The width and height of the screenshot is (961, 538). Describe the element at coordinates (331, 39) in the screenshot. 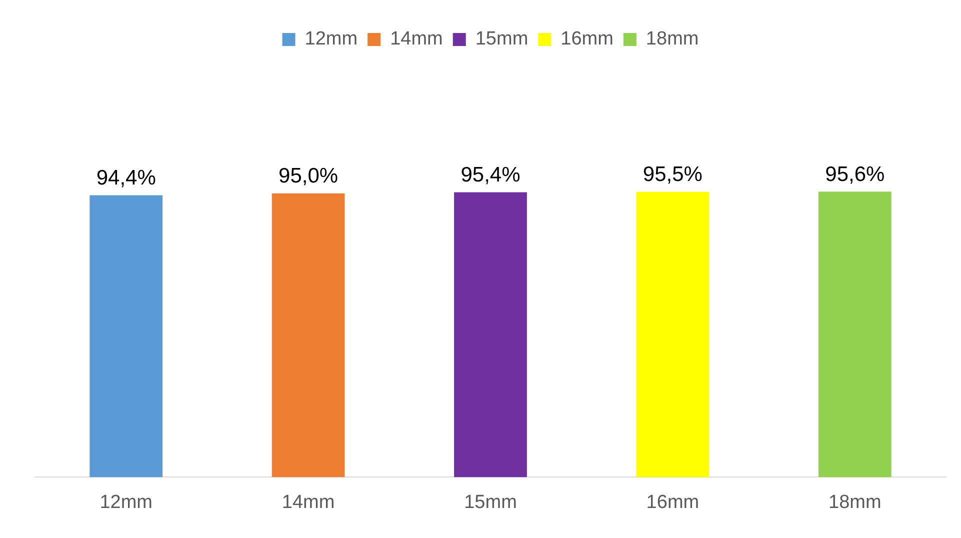

I see `legend-label: 12mm` at that location.